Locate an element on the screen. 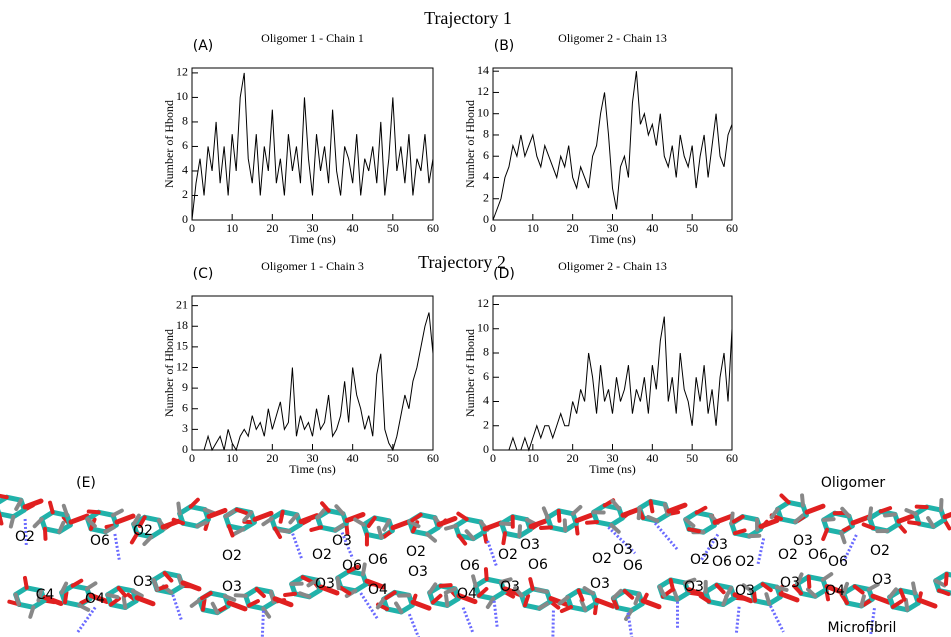 This screenshot has width=951, height=637. section-title: Trajectory 1 is located at coordinates (468, 18).